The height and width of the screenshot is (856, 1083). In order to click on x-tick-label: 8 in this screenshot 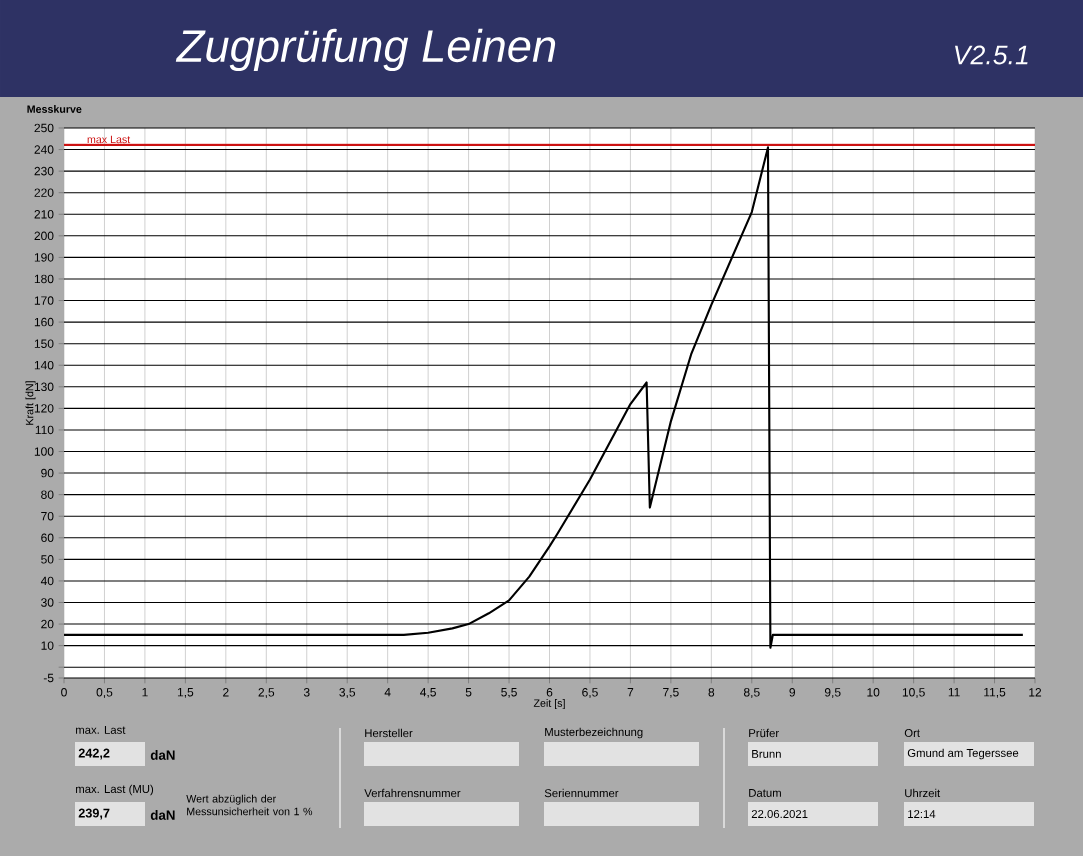, I will do `click(711, 692)`.